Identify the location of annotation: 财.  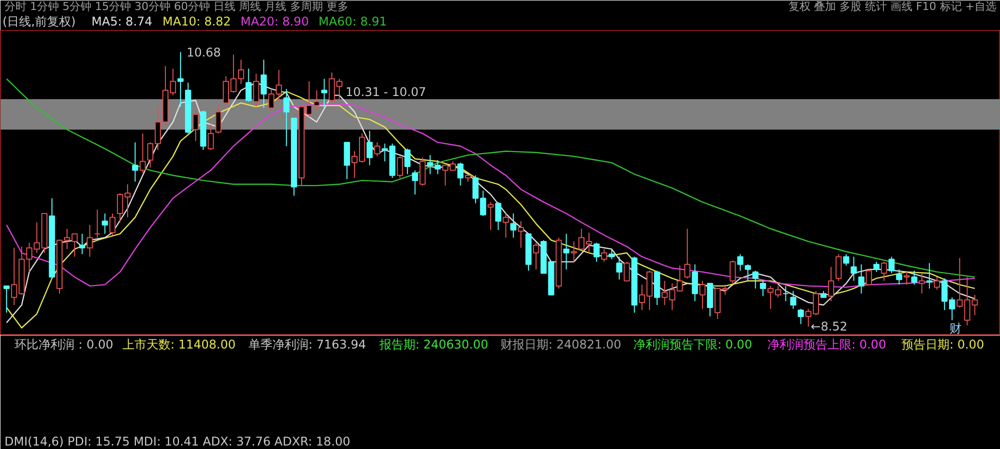
(956, 329).